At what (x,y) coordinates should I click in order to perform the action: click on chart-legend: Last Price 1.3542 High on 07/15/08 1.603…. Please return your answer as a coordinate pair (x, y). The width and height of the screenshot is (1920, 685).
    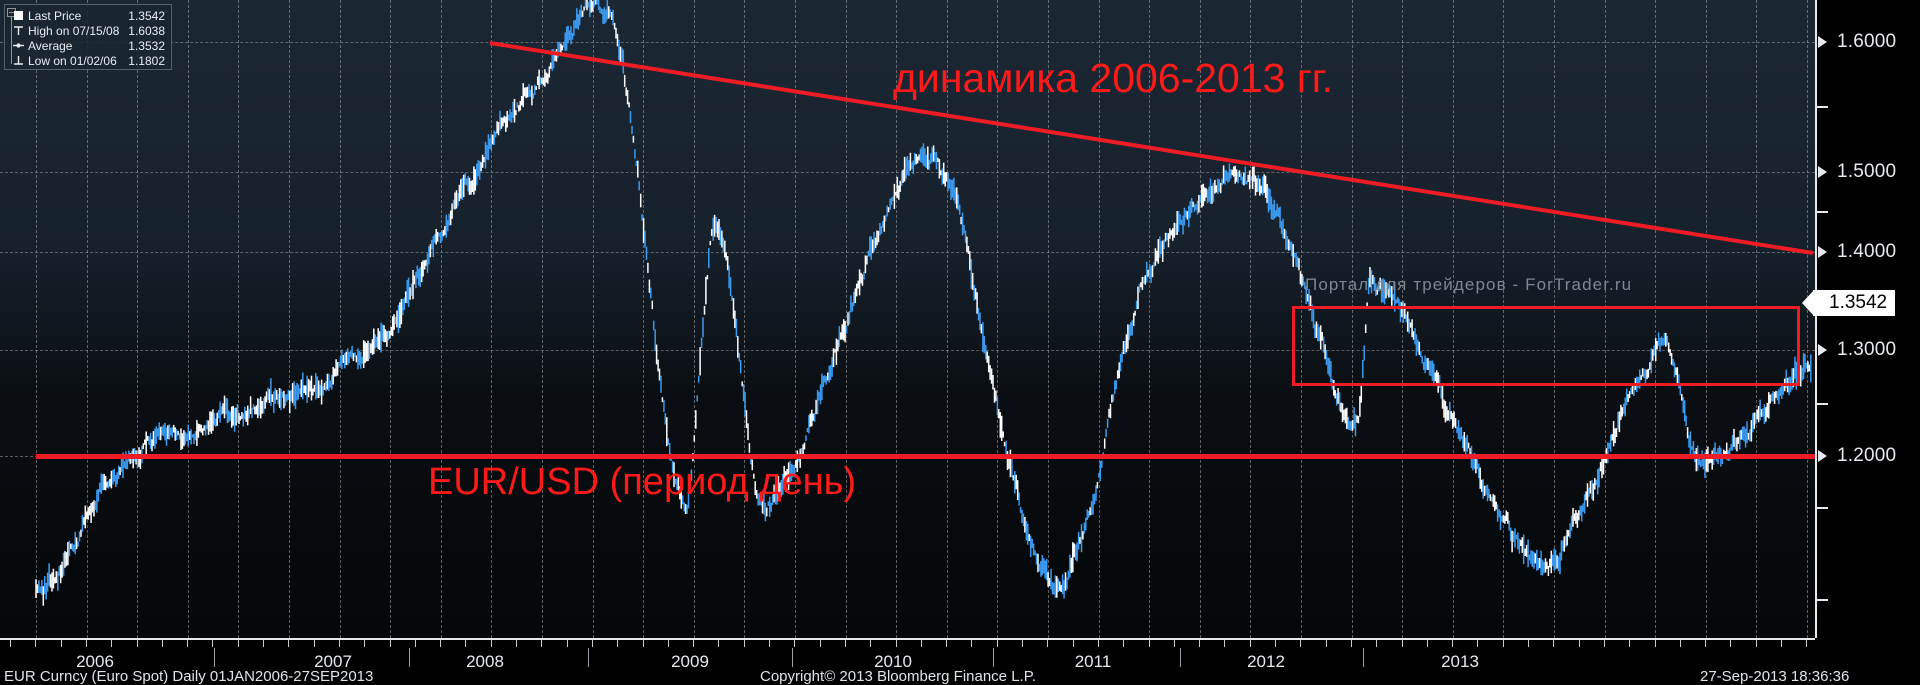
    Looking at the image, I should click on (88, 37).